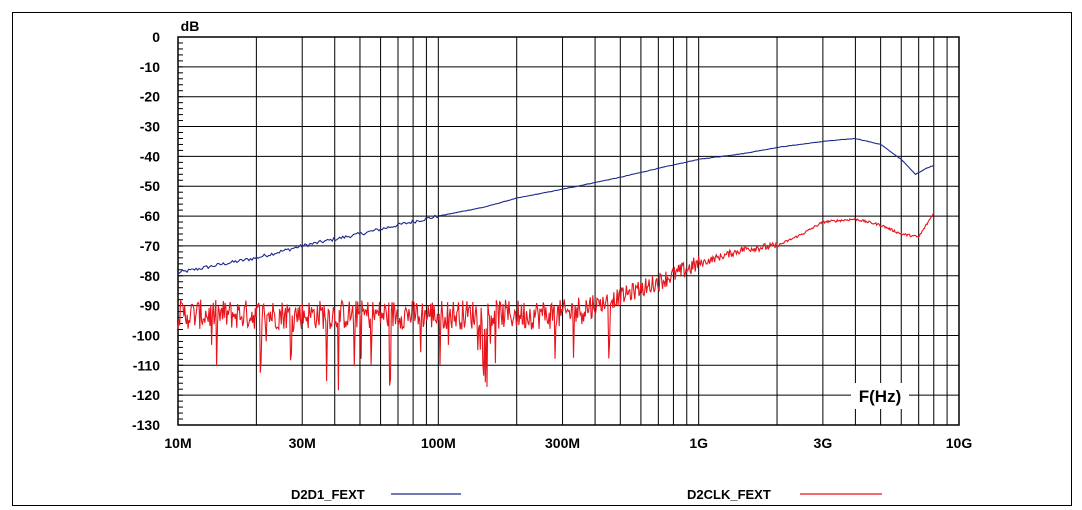  I want to click on x-axis-label: F(Hz), so click(880, 396).